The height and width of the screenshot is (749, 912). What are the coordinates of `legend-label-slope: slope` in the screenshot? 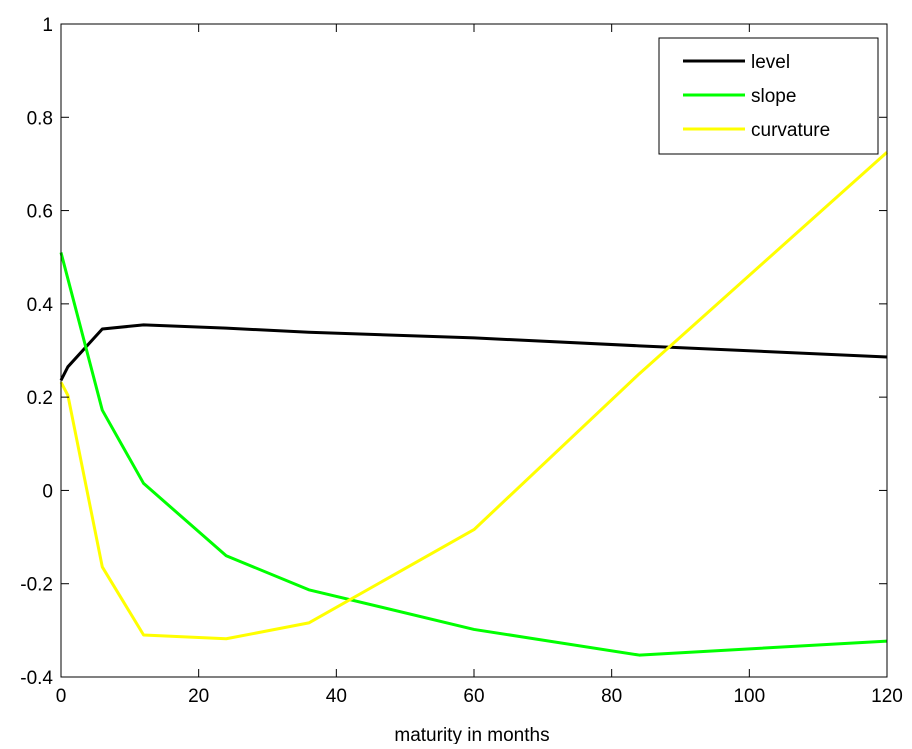 It's located at (773, 96).